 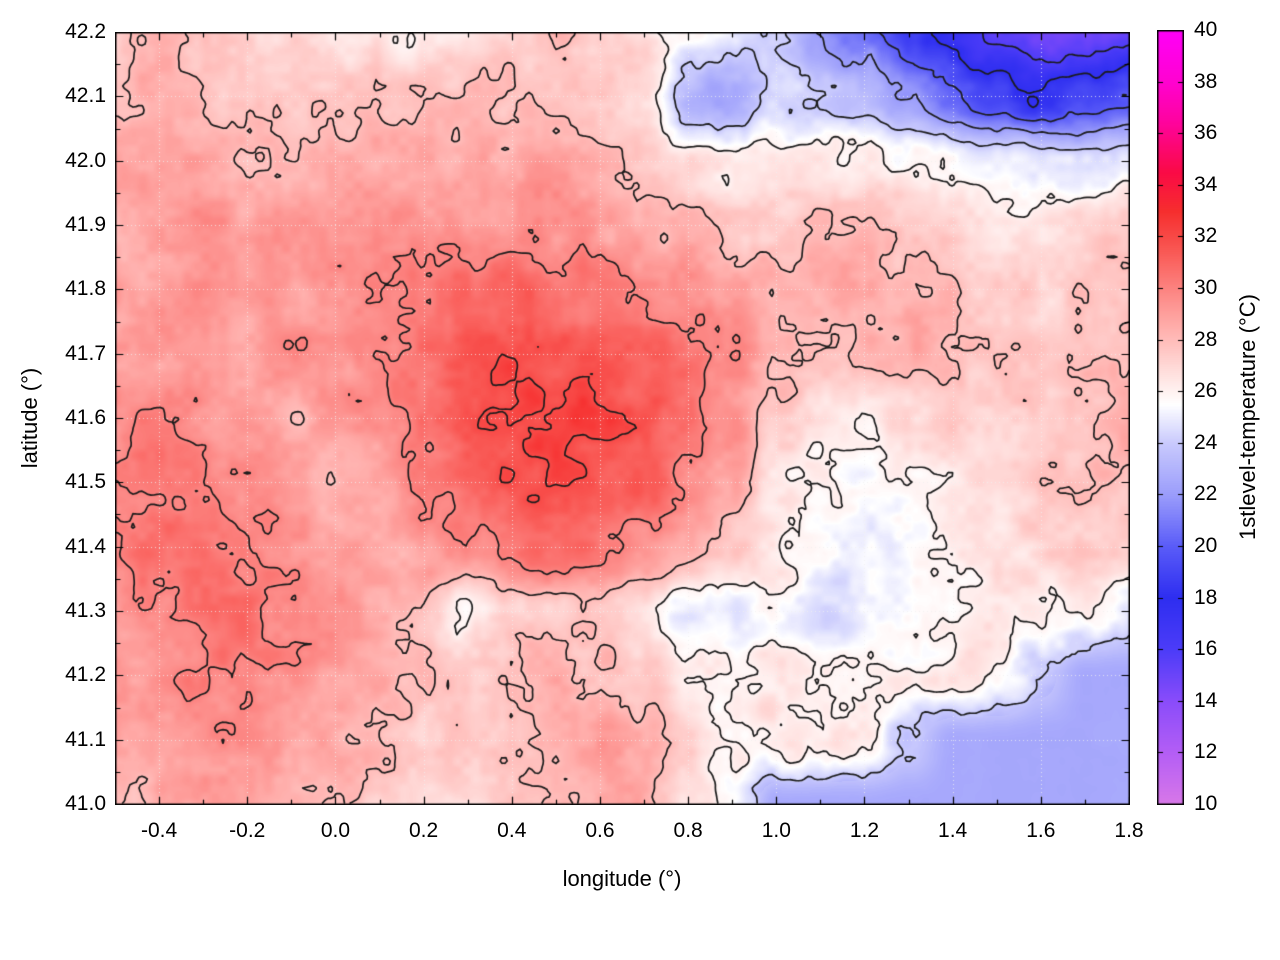 I want to click on cbtick-label: 40, so click(x=1206, y=29).